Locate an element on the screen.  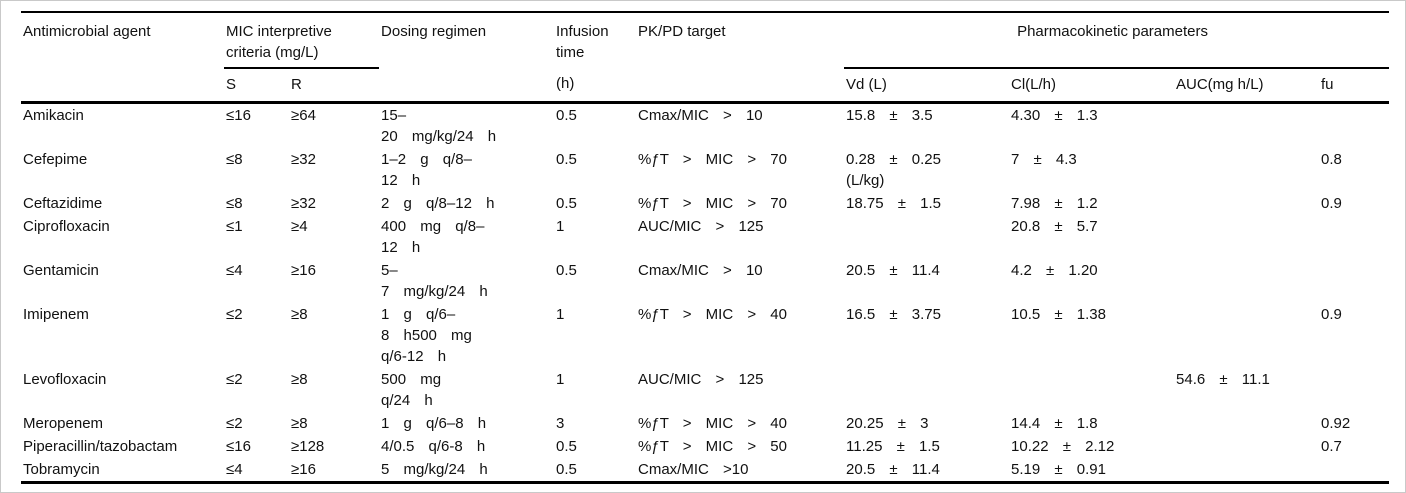
vd-cell: 11.25 ± 1.5 is located at coordinates (893, 446).